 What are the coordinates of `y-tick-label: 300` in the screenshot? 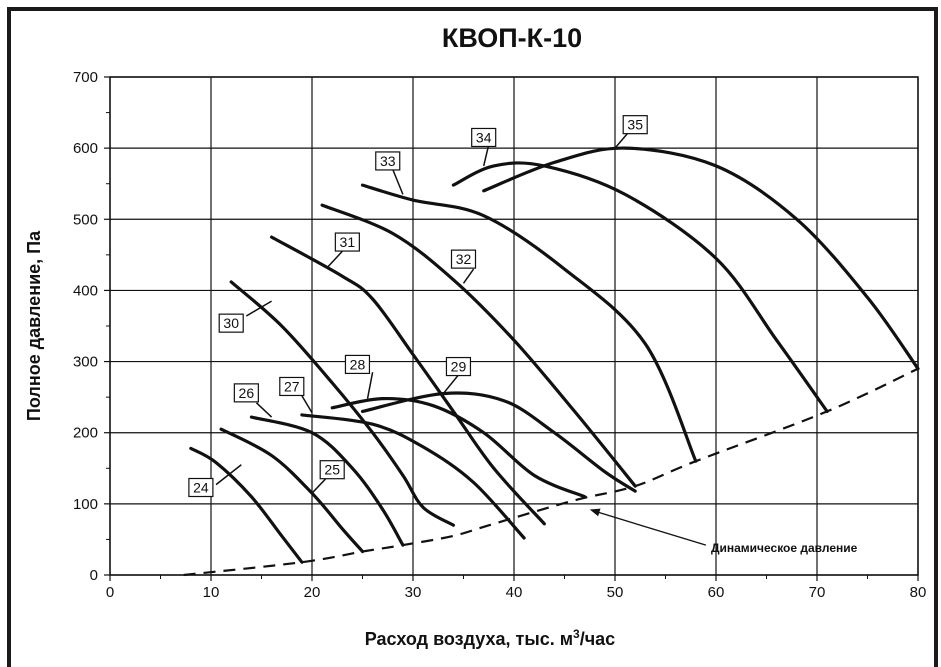 It's located at (85, 362).